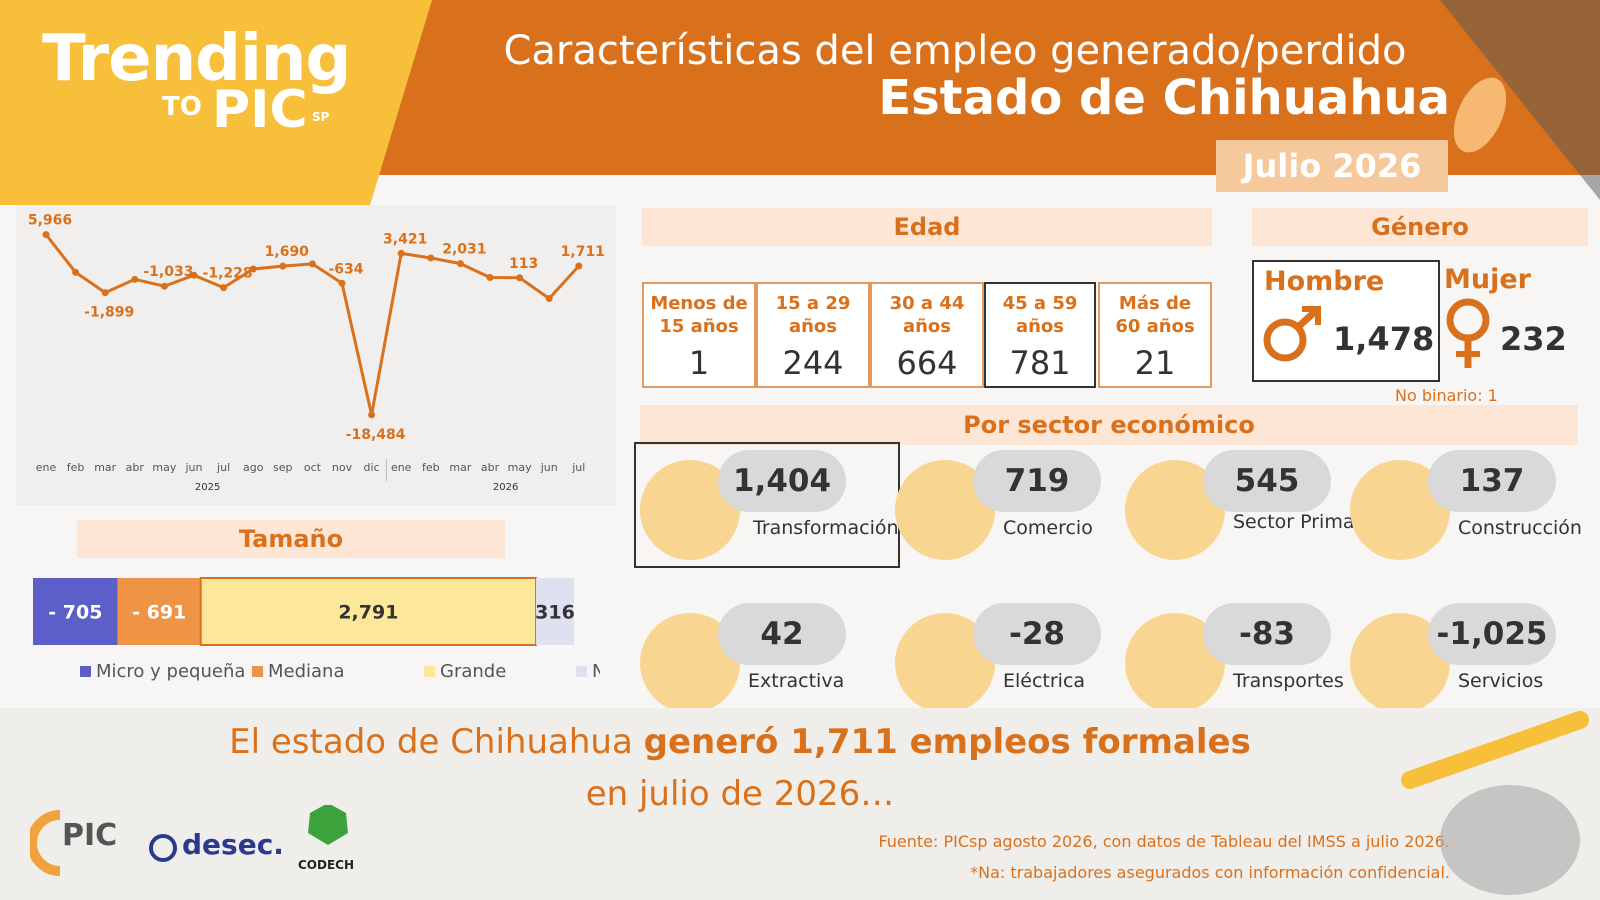  I want to click on legend-label: Micro y pequeña, so click(170, 671).